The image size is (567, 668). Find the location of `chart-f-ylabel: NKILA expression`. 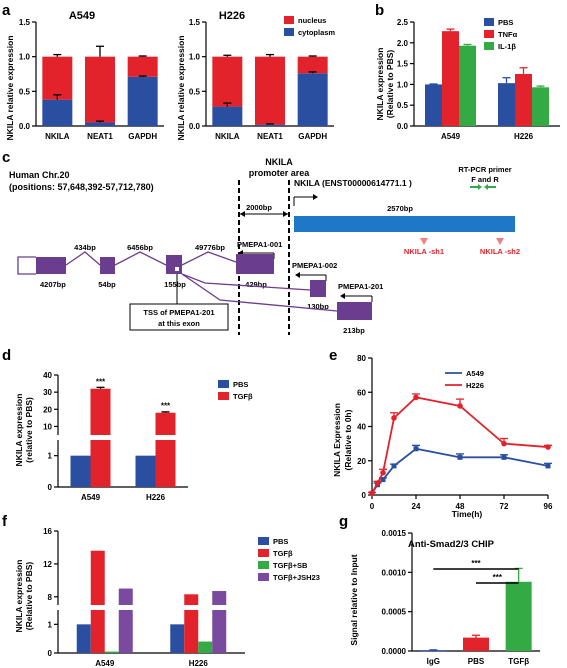

chart-f-ylabel: NKILA expression is located at coordinates (19, 596).